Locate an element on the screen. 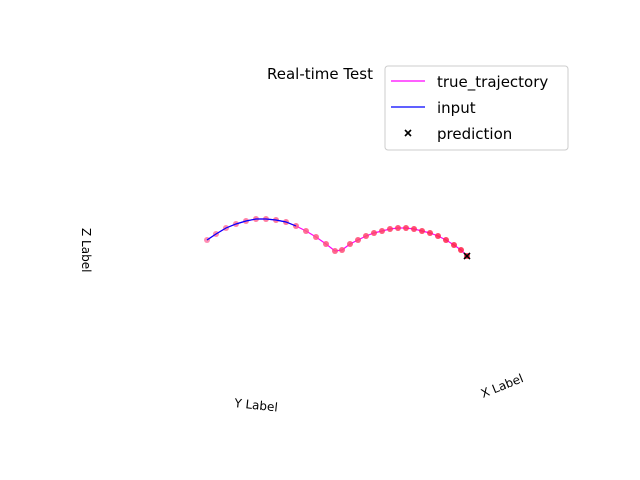 The width and height of the screenshot is (640, 480). legend: true_trajectory input prediction is located at coordinates (476, 108).